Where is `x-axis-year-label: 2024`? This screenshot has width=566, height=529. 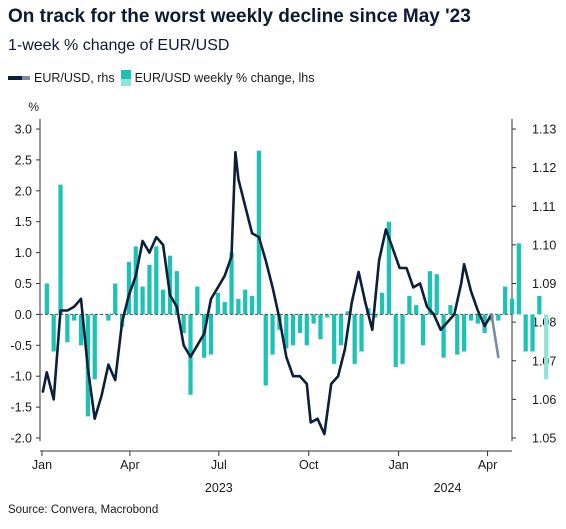 x-axis-year-label: 2024 is located at coordinates (448, 488).